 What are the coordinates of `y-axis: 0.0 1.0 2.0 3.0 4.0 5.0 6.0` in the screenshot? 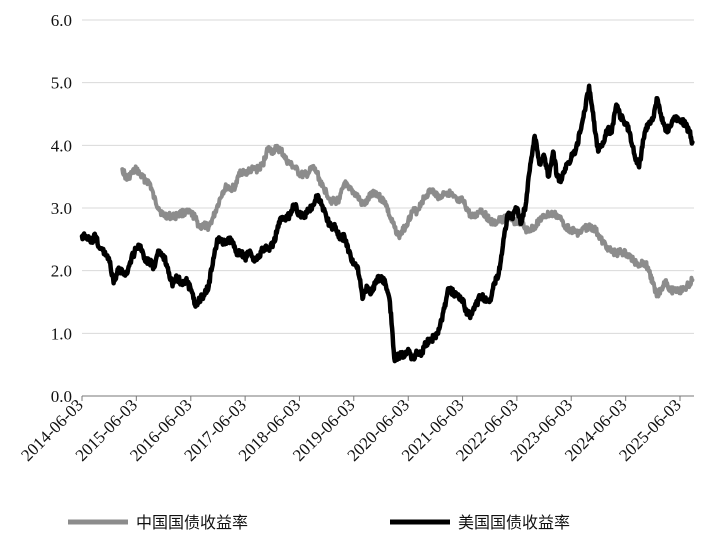 It's located at (61, 208).